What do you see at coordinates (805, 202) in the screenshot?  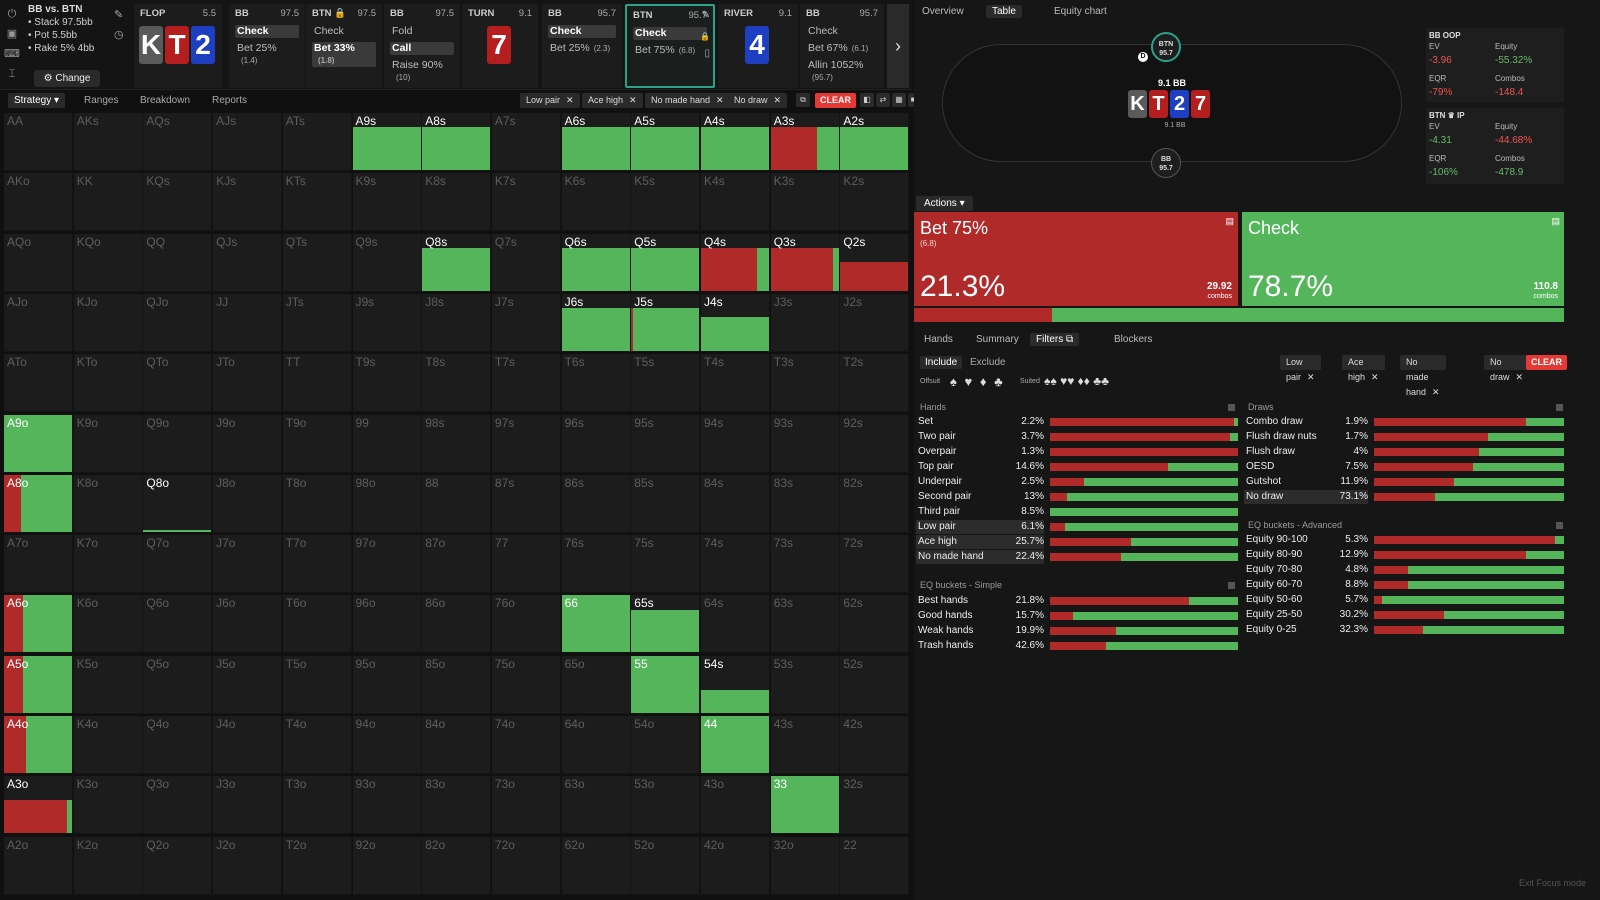 I see `hand-cell: K3s` at bounding box center [805, 202].